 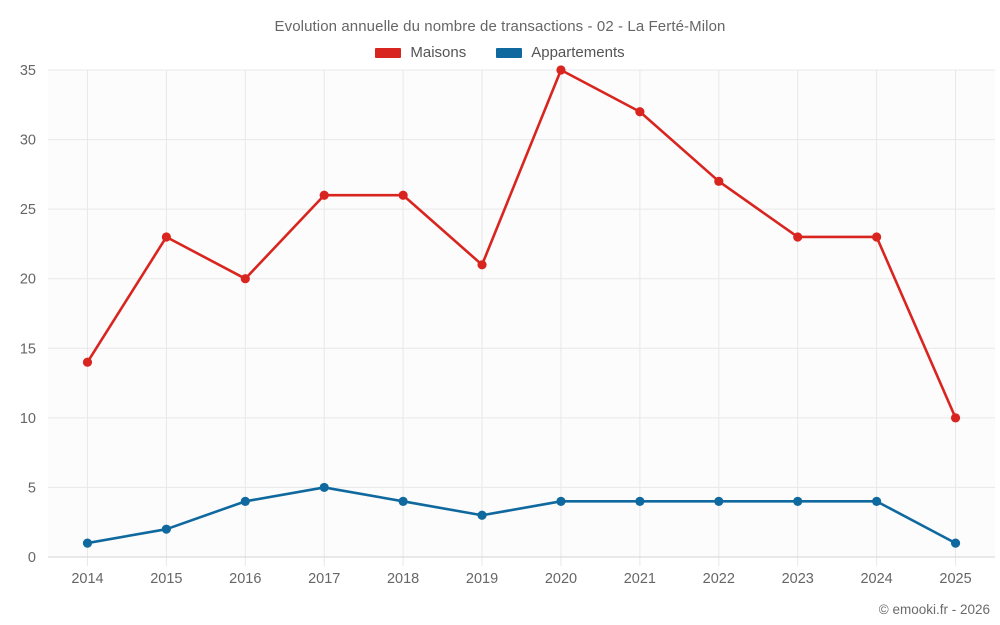 I want to click on chart-legend: Maisons Appartements, so click(x=500, y=52).